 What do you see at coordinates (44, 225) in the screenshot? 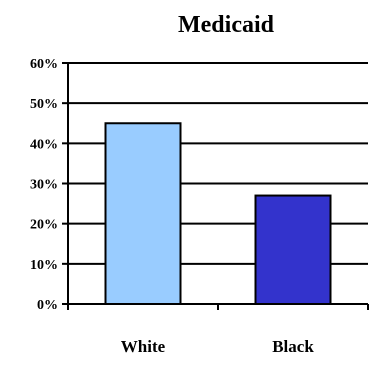
I see `y-tick-label: 20%` at bounding box center [44, 225].